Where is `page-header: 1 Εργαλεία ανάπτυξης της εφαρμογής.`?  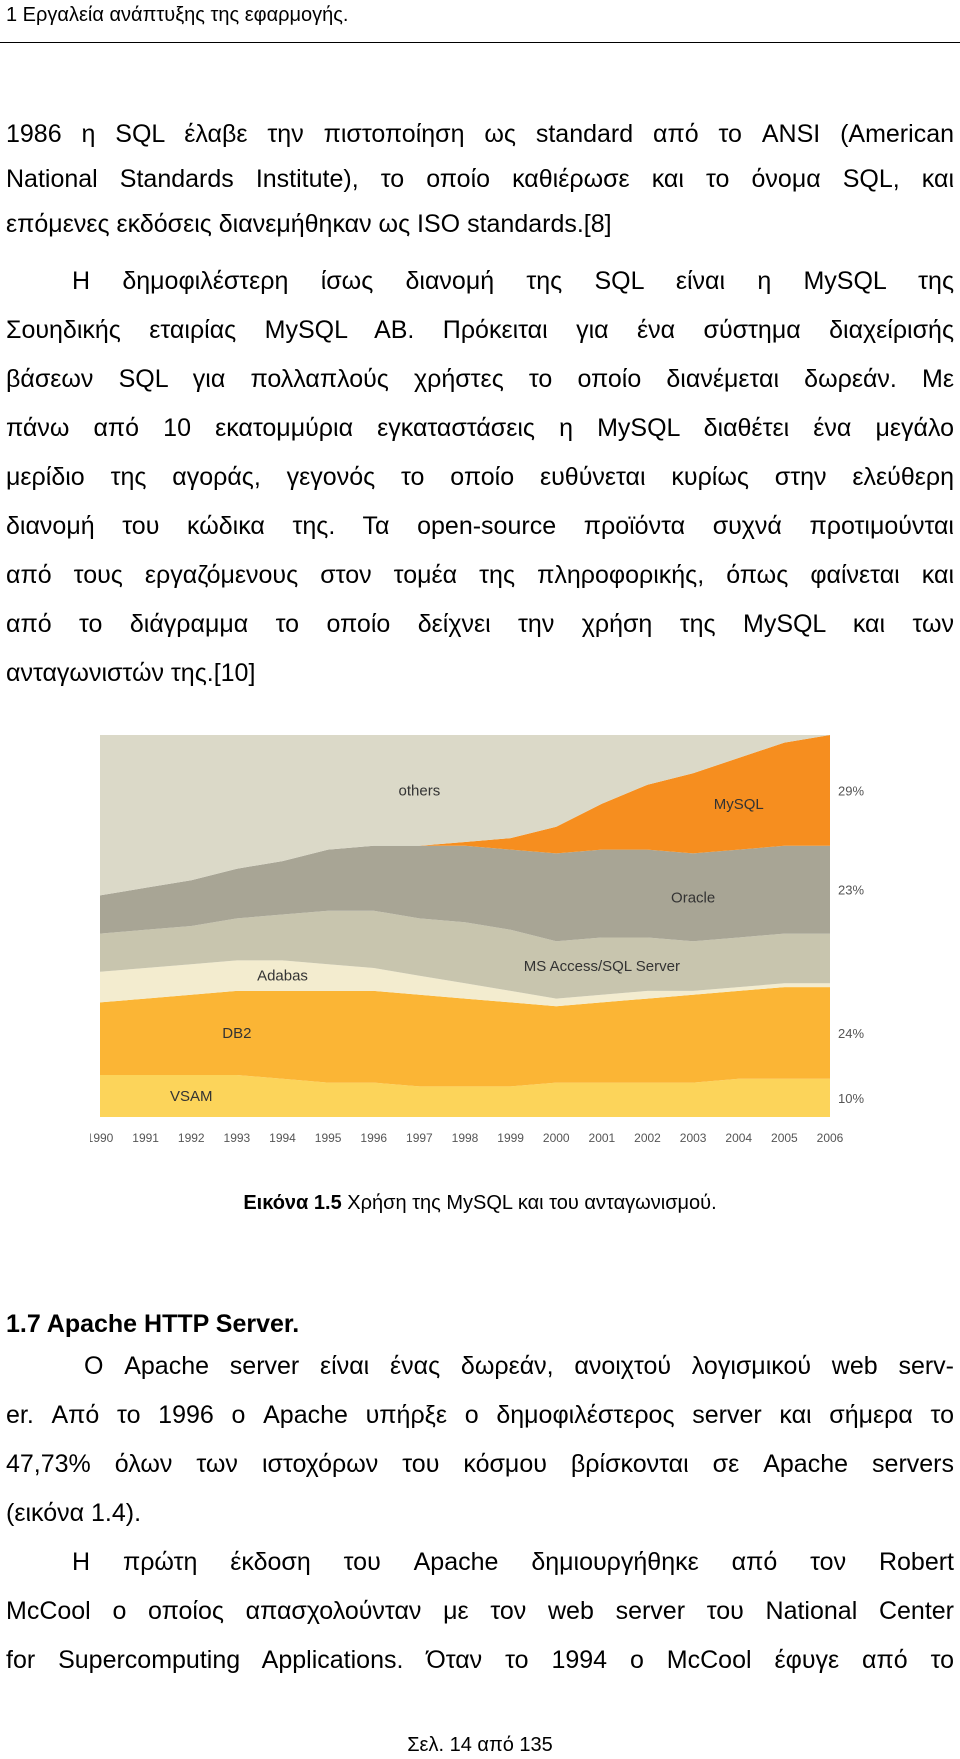 page-header: 1 Εργαλεία ανάπτυξης της εφαρμογής. is located at coordinates (480, 21).